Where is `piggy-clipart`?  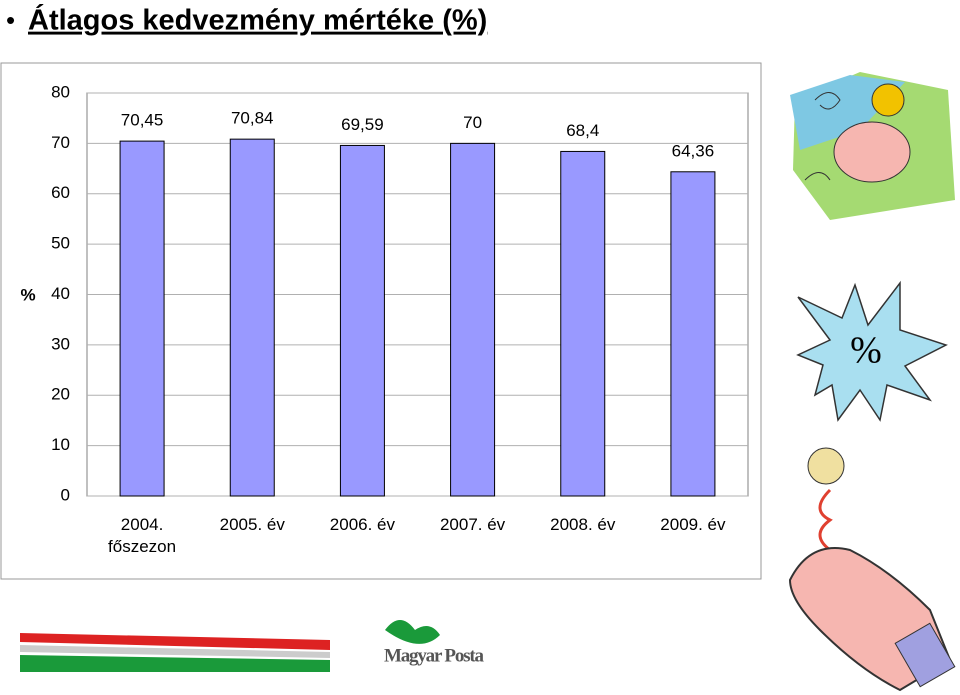
piggy-clipart is located at coordinates (872, 146).